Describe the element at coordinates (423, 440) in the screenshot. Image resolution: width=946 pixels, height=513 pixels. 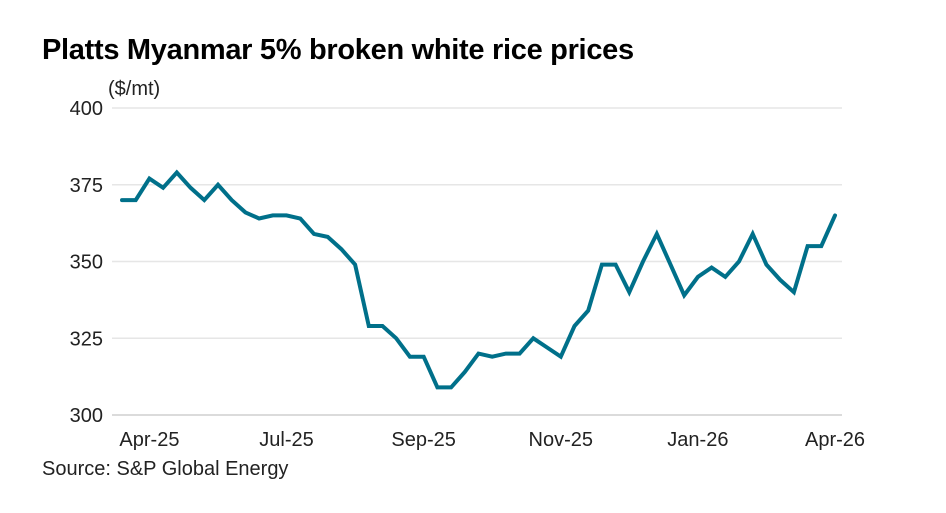
I see `x-tick-label: Sep-25` at that location.